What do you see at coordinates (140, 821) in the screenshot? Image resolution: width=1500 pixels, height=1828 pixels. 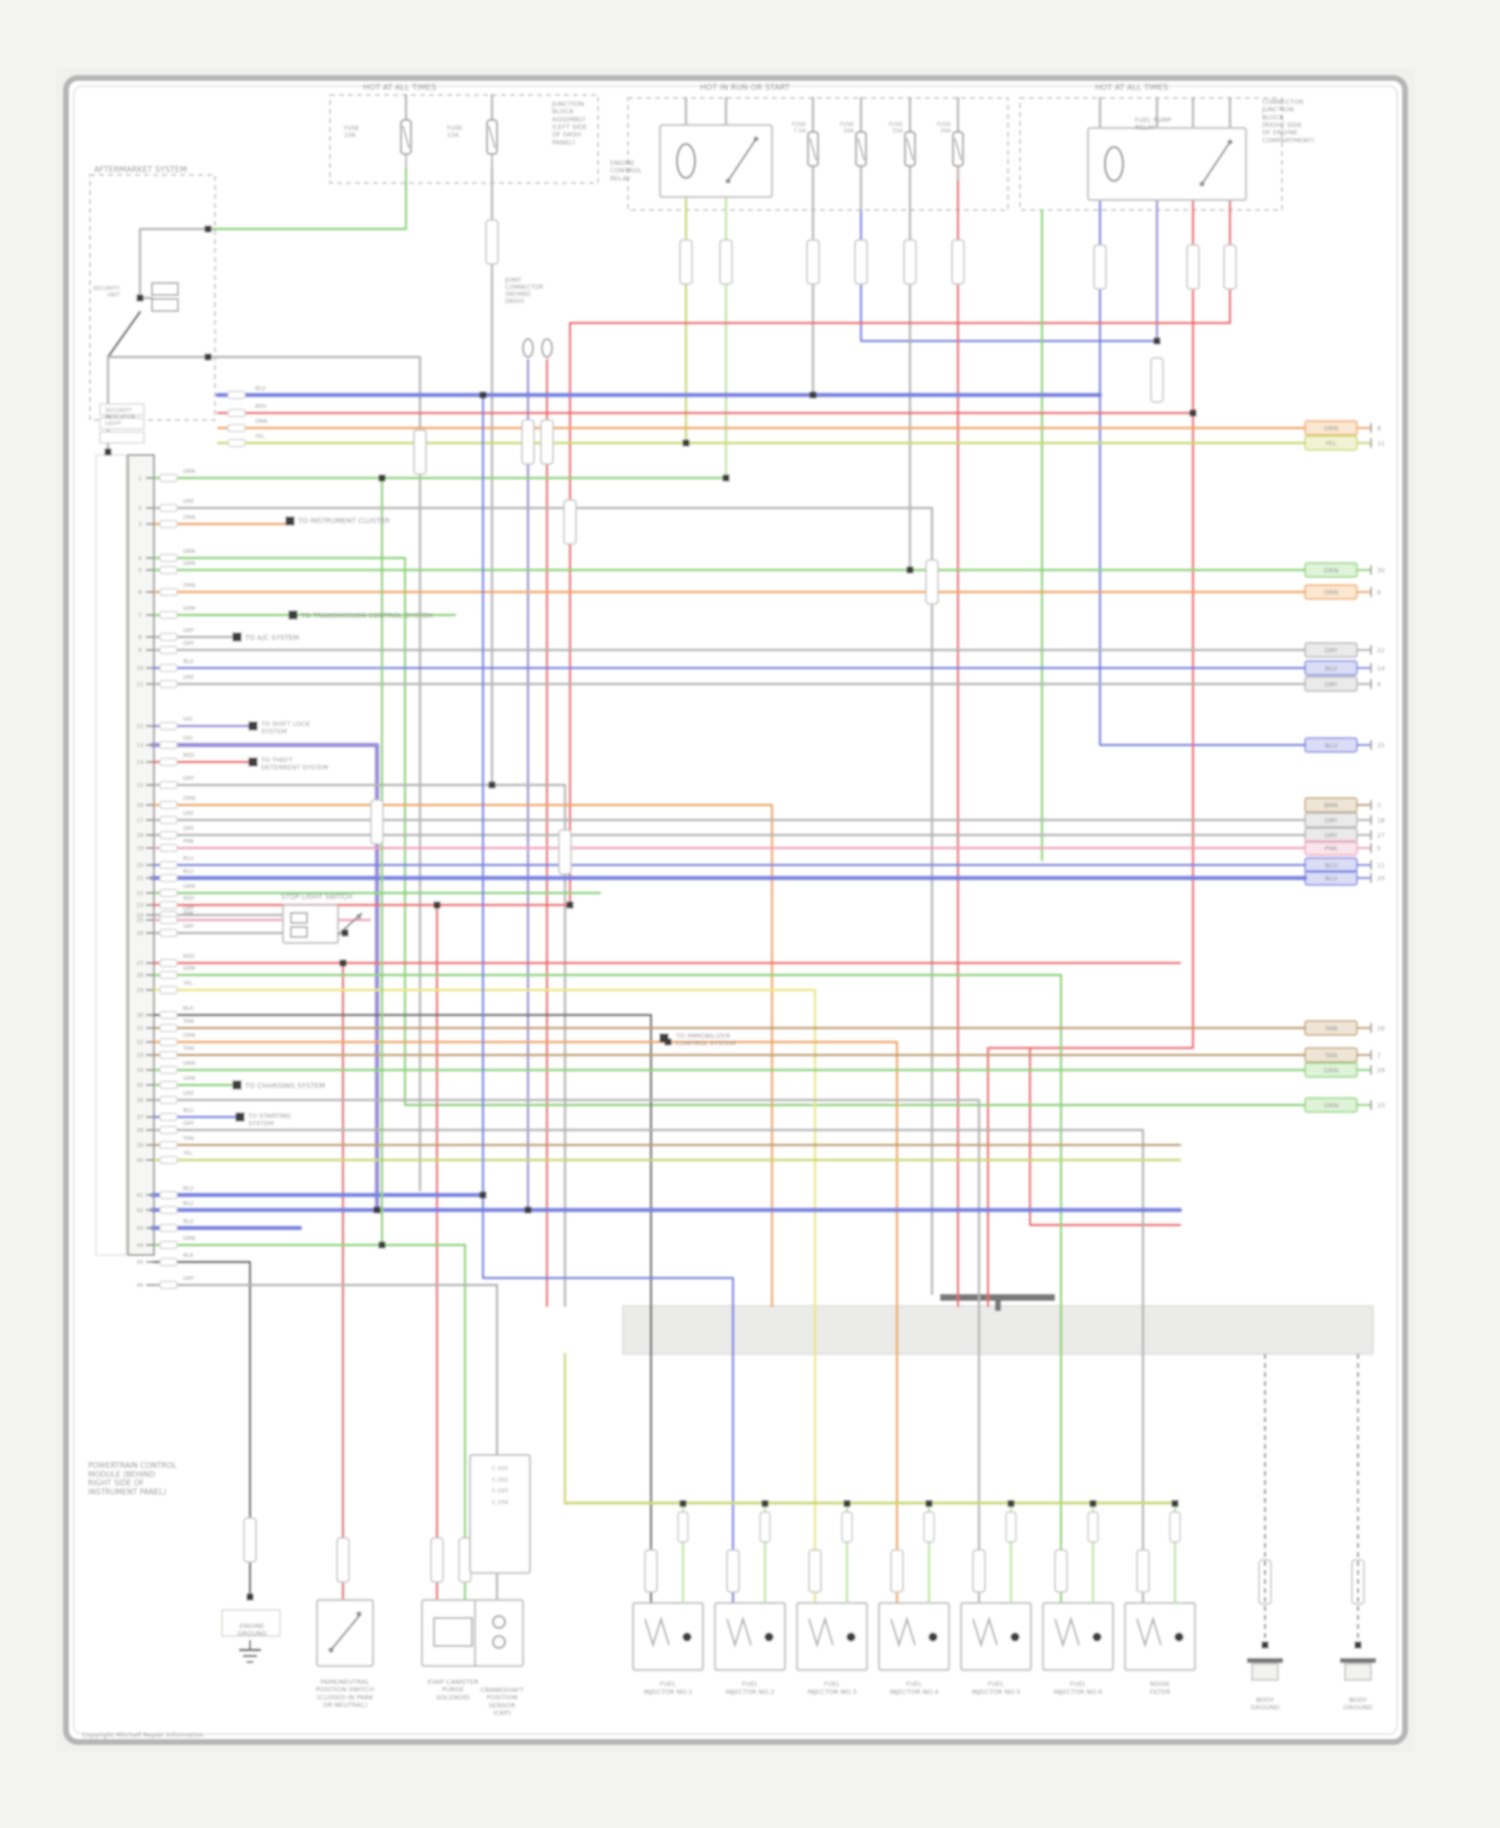 I see `pin-number: 17` at bounding box center [140, 821].